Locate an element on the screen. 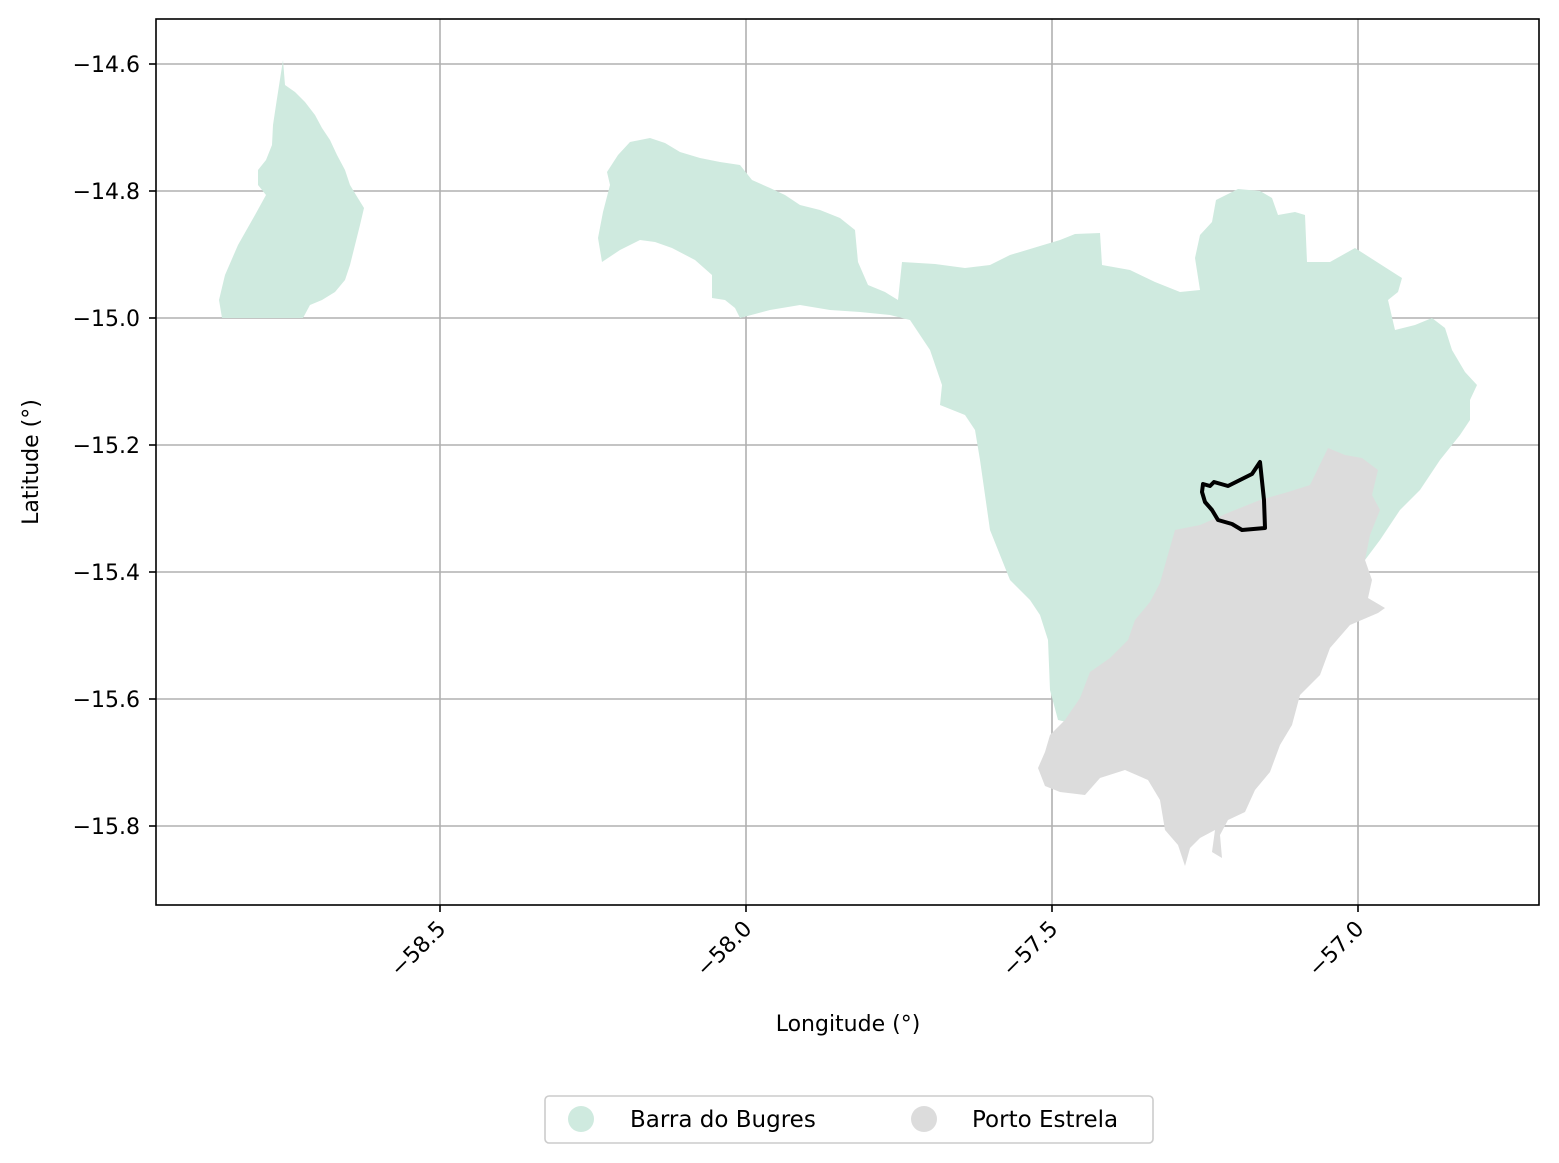 This screenshot has width=1559, height=1163. x-tick-labels: −58.5 −58.0 −57.5 −57.0 is located at coordinates (877, 949).